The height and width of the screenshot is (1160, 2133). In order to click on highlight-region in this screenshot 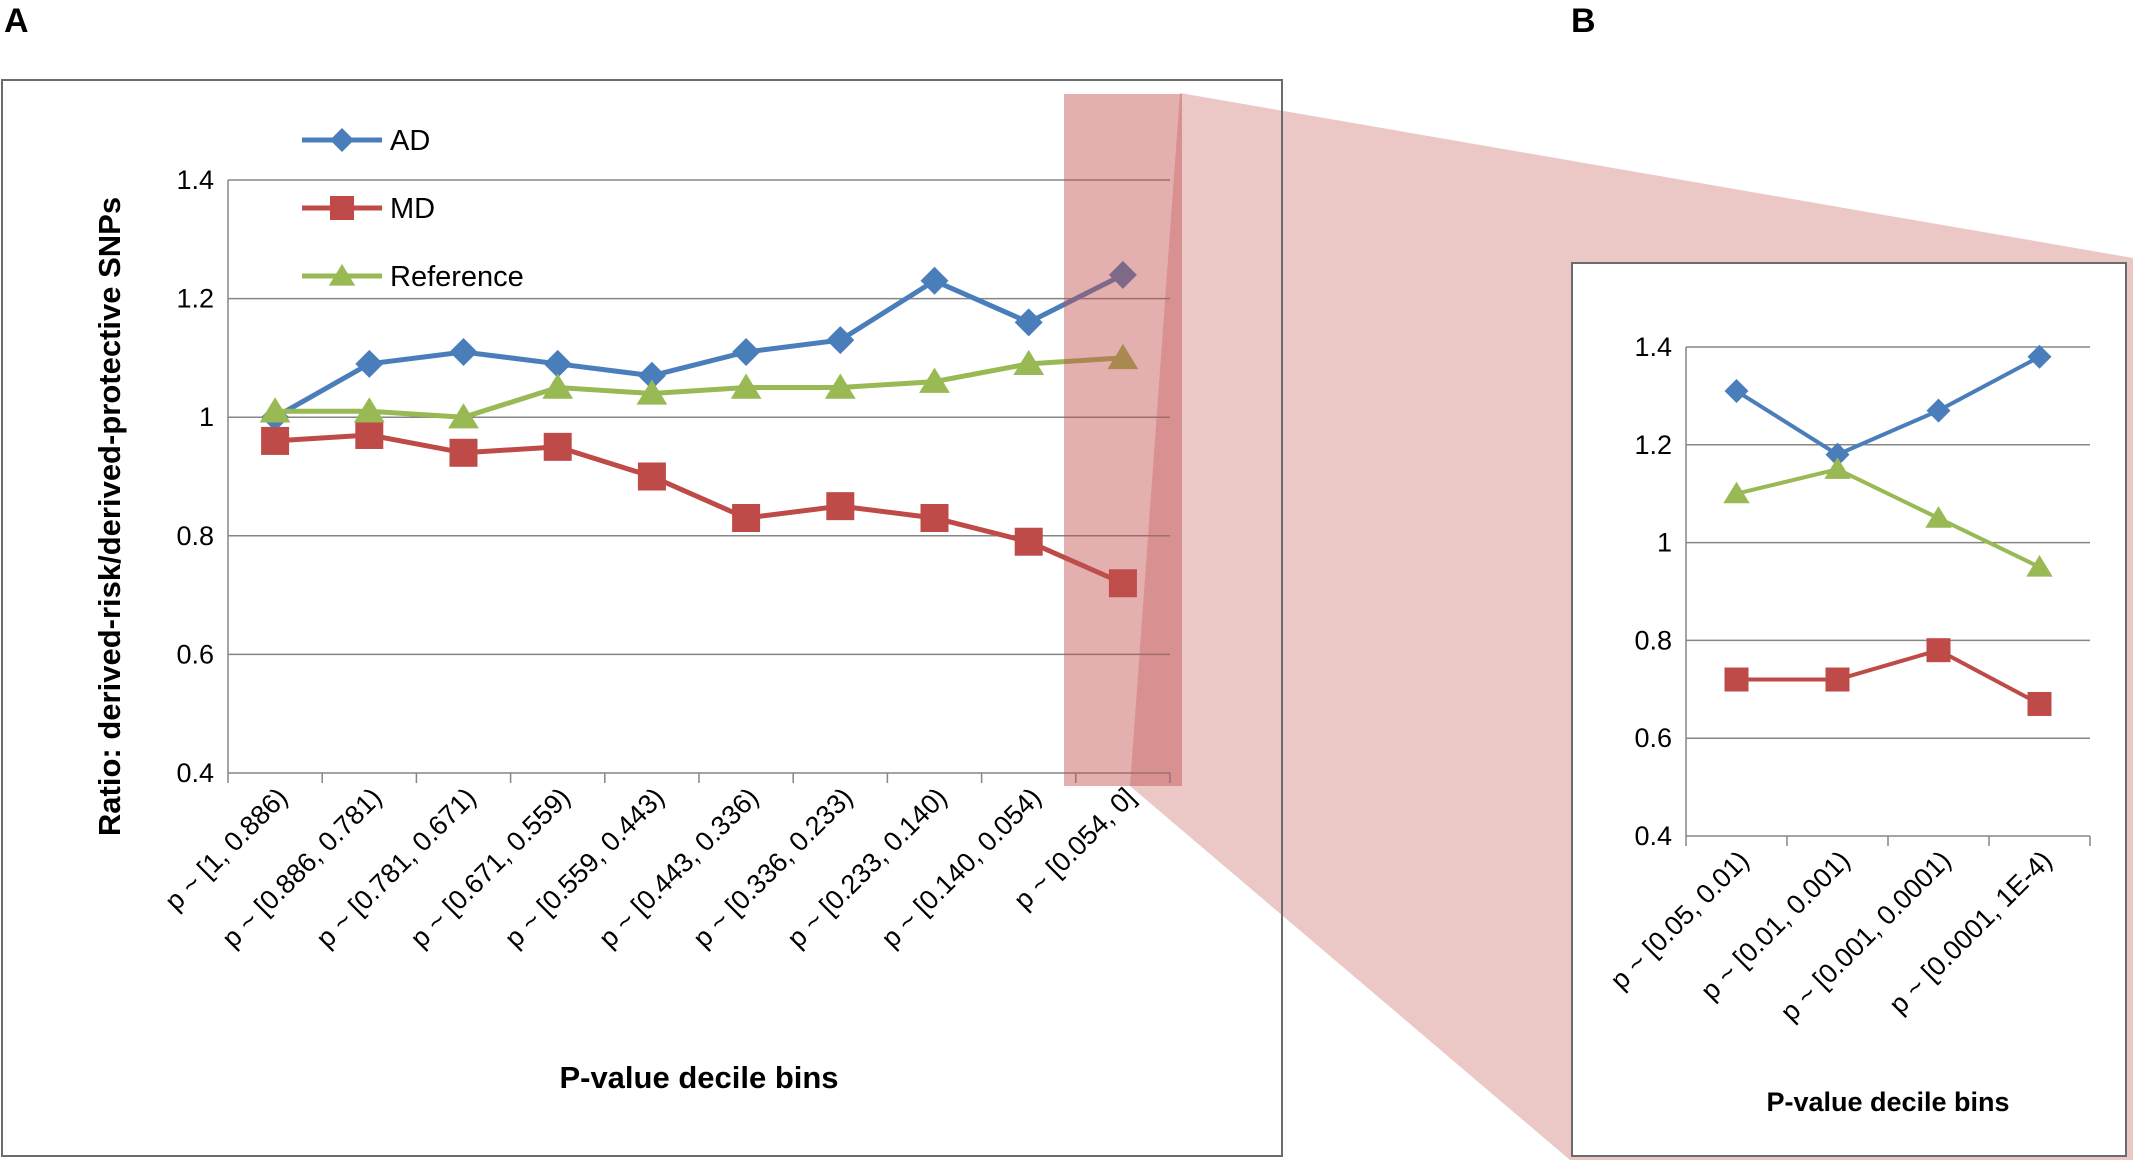, I will do `click(1123, 440)`.